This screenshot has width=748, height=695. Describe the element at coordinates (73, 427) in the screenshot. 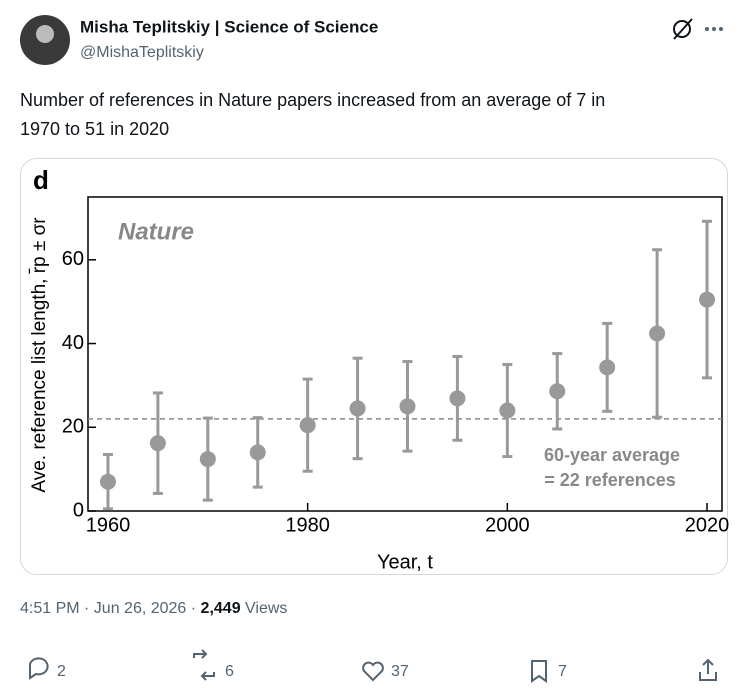

I see `y-tick-label: 20` at that location.